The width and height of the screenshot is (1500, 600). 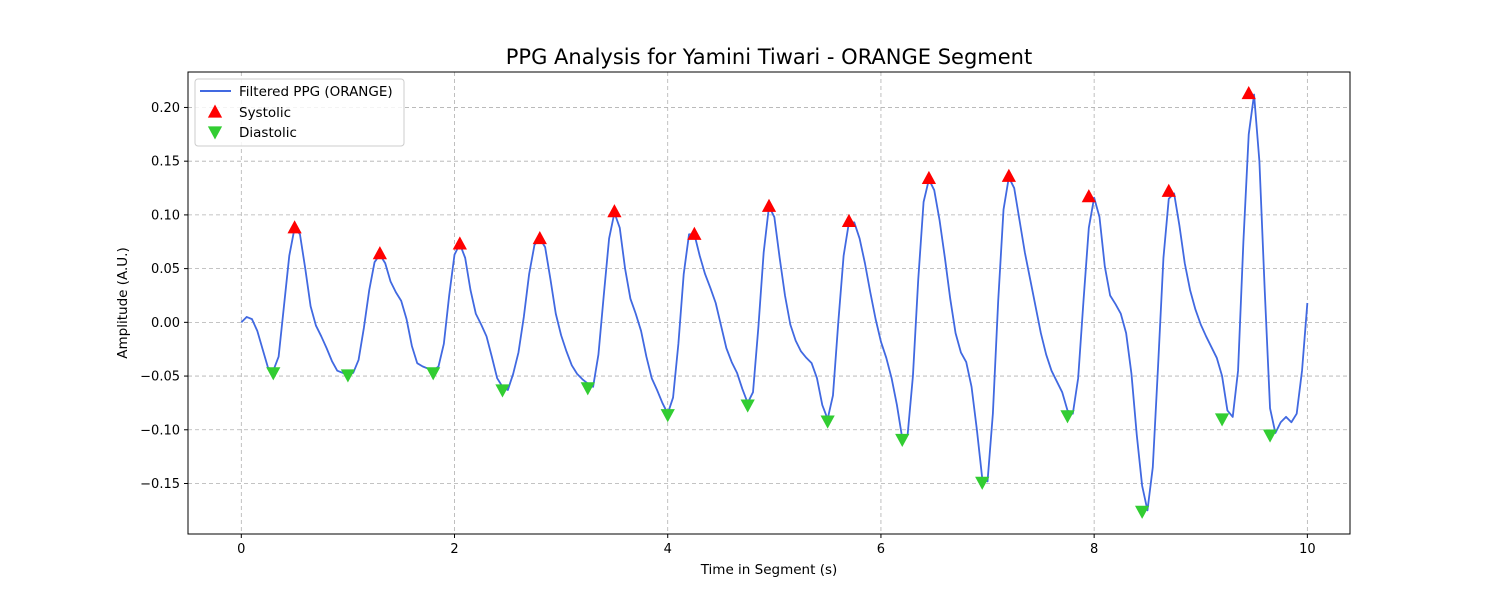 What do you see at coordinates (1094, 549) in the screenshot?
I see `x-tick-label: 8` at bounding box center [1094, 549].